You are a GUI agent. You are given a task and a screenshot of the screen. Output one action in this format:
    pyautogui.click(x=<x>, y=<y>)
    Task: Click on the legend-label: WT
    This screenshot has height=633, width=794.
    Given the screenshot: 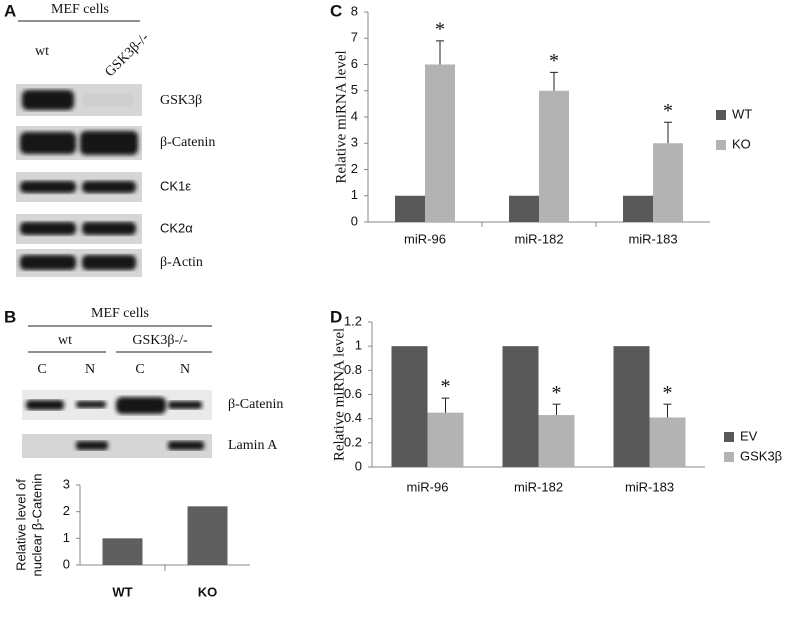 What is the action you would take?
    pyautogui.click(x=742, y=113)
    